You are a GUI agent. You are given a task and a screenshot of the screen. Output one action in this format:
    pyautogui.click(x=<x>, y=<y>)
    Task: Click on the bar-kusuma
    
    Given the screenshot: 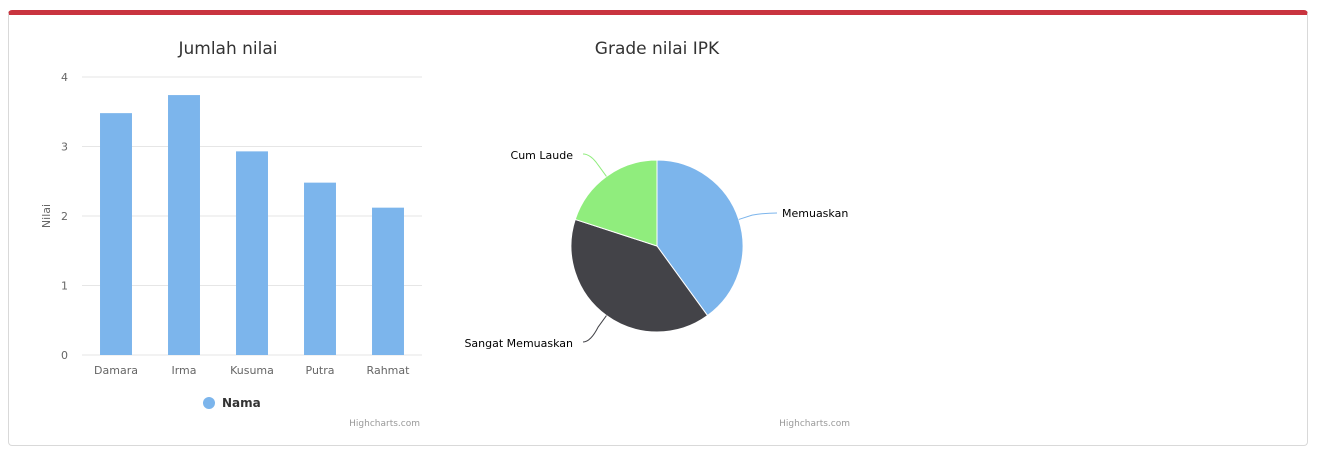 What is the action you would take?
    pyautogui.click(x=252, y=253)
    